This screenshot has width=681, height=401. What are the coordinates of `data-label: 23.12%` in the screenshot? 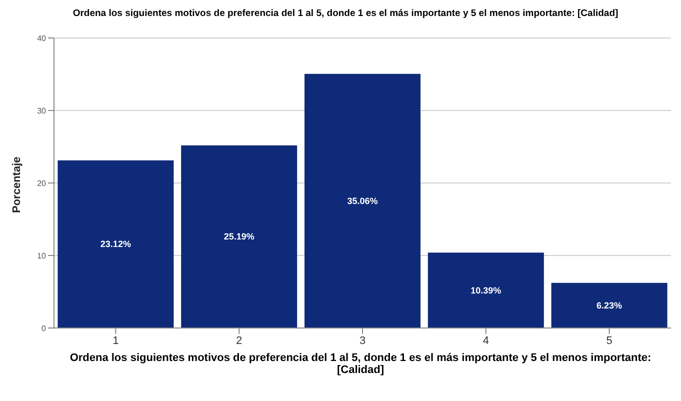 It's located at (115, 244).